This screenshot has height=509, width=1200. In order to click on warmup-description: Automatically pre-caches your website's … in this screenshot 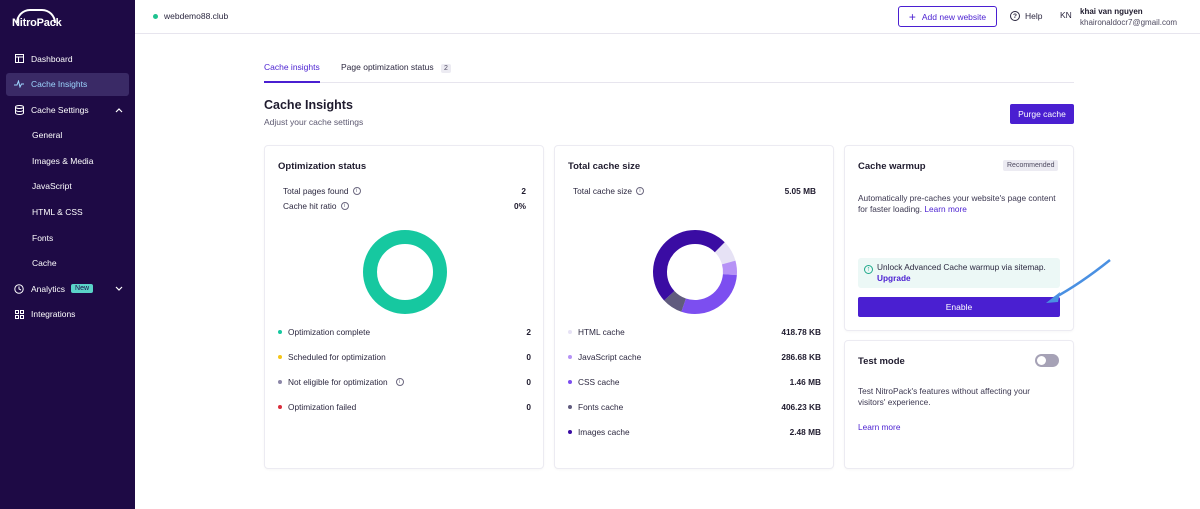, I will do `click(958, 204)`.